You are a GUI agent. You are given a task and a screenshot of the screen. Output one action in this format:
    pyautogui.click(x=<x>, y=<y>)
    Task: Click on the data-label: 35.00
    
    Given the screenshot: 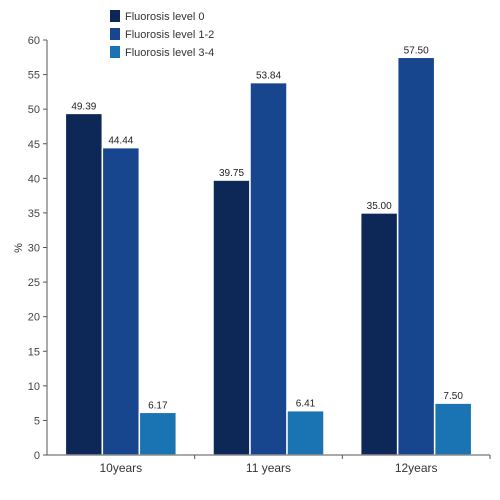 What is the action you would take?
    pyautogui.click(x=379, y=206)
    